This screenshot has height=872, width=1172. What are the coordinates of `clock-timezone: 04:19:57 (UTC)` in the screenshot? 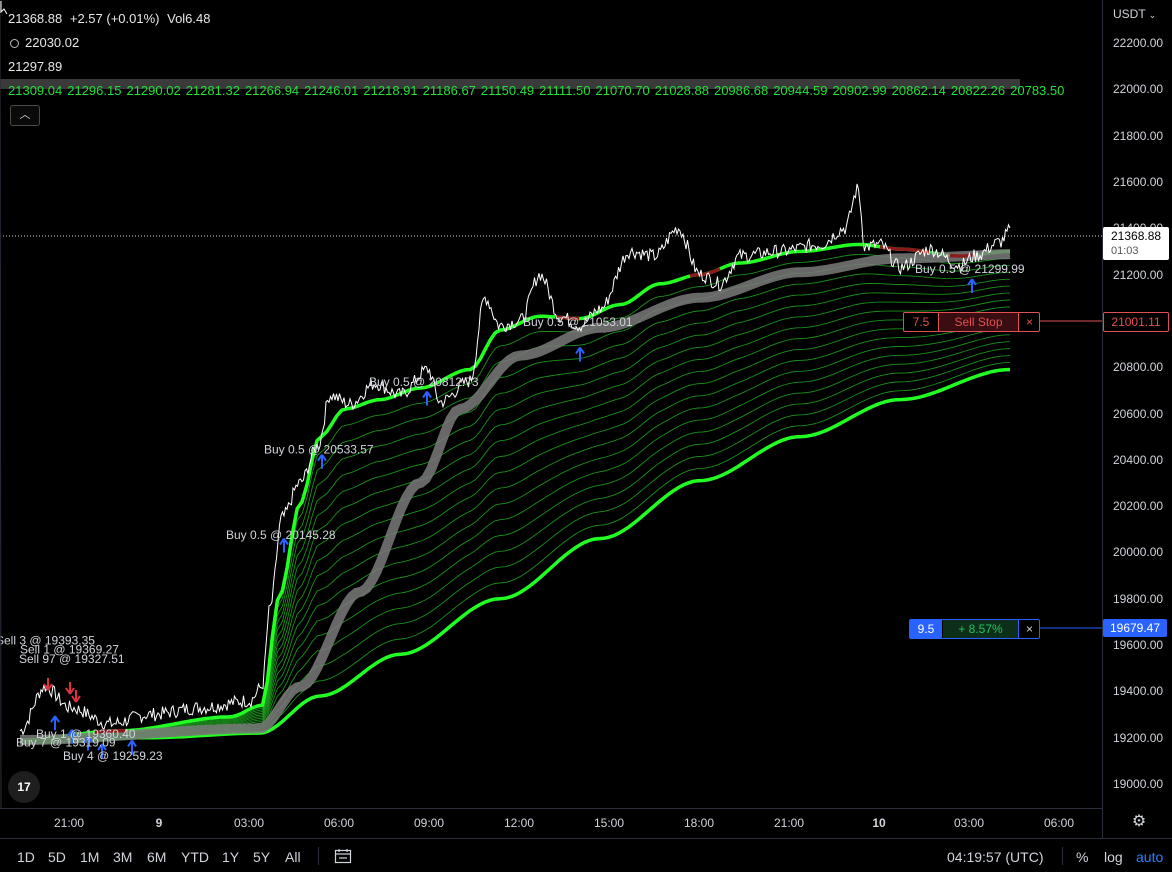 It's located at (995, 857).